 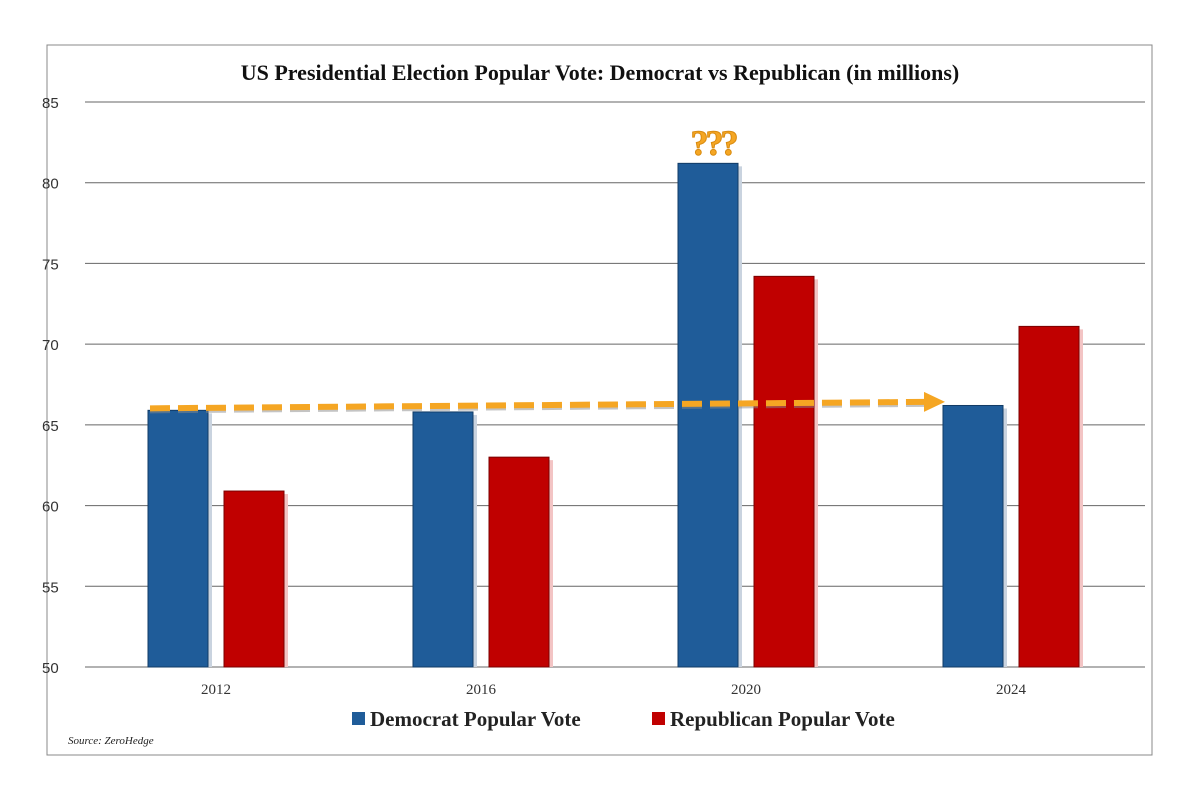 I want to click on x-tick-label: 2024, so click(x=1011, y=690).